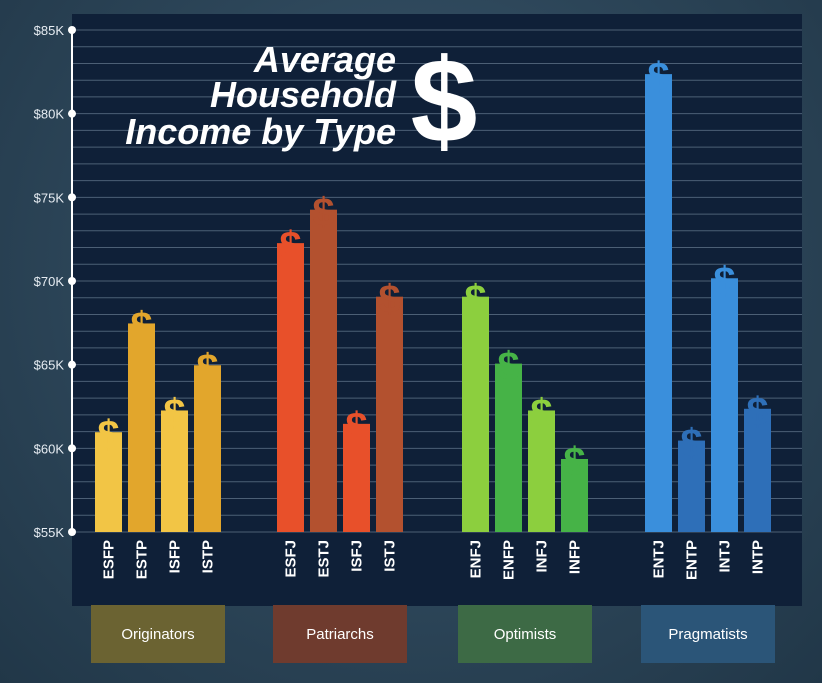 This screenshot has height=683, width=822. What do you see at coordinates (357, 556) in the screenshot?
I see `category-label: ISFJ` at bounding box center [357, 556].